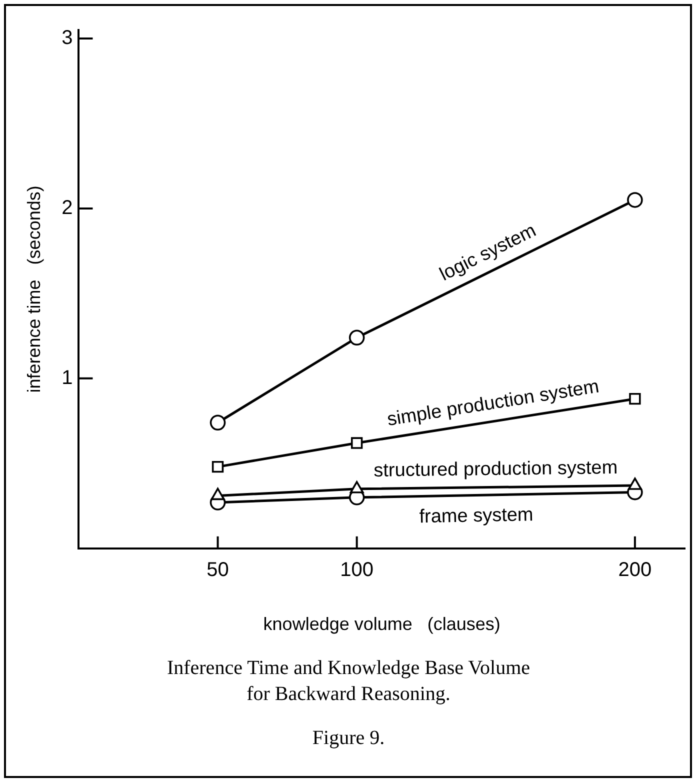 The height and width of the screenshot is (783, 697). What do you see at coordinates (217, 569) in the screenshot?
I see `x-tick-label: 50` at bounding box center [217, 569].